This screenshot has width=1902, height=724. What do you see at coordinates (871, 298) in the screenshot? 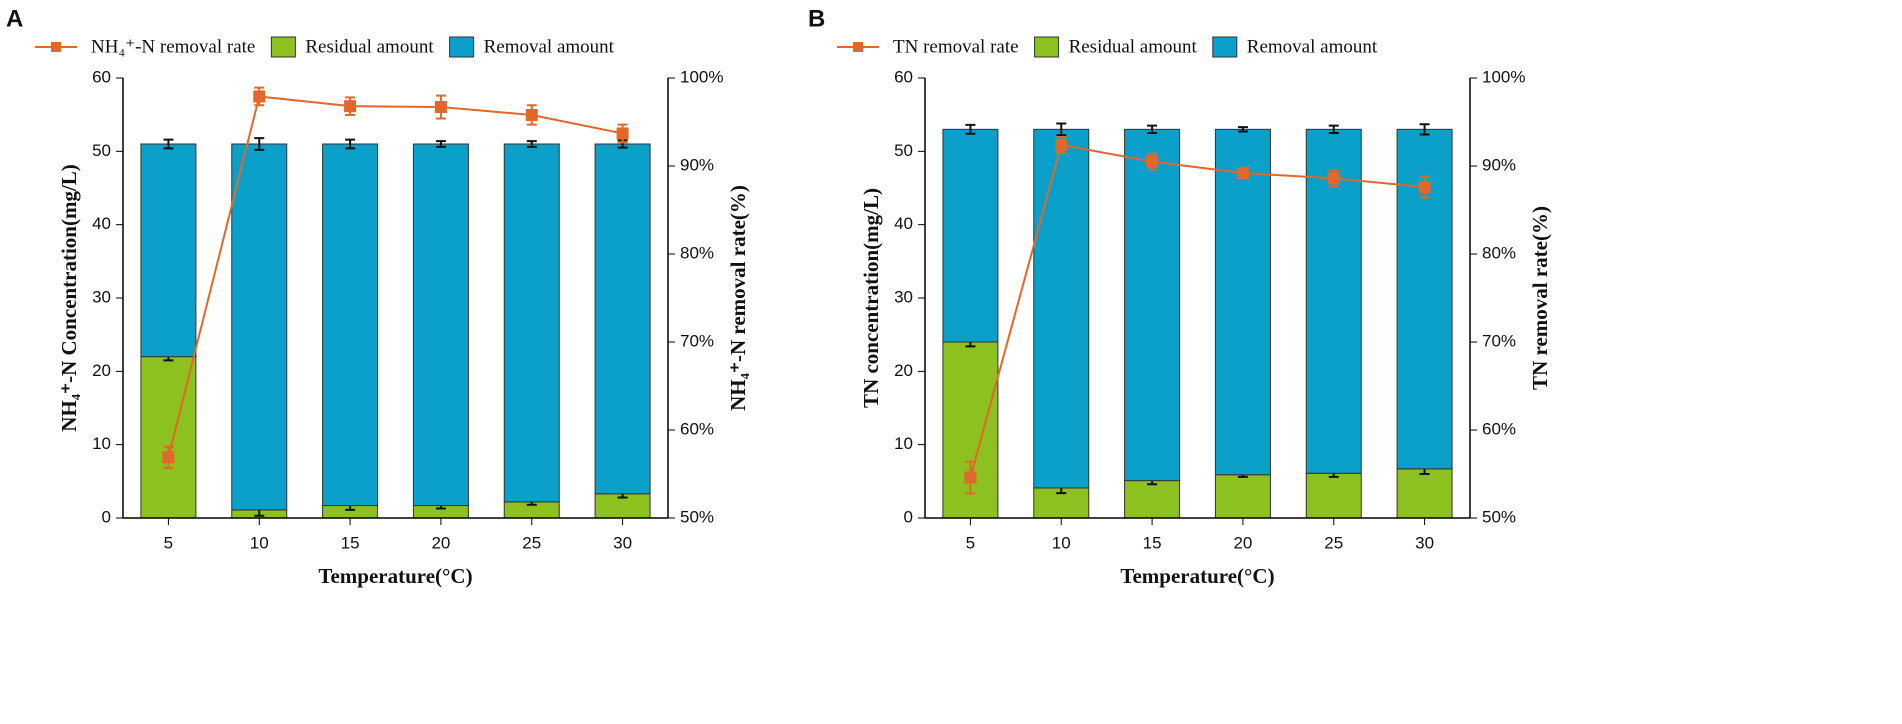
I see `y-axis-title: TN concentration(mg/L)` at bounding box center [871, 298].